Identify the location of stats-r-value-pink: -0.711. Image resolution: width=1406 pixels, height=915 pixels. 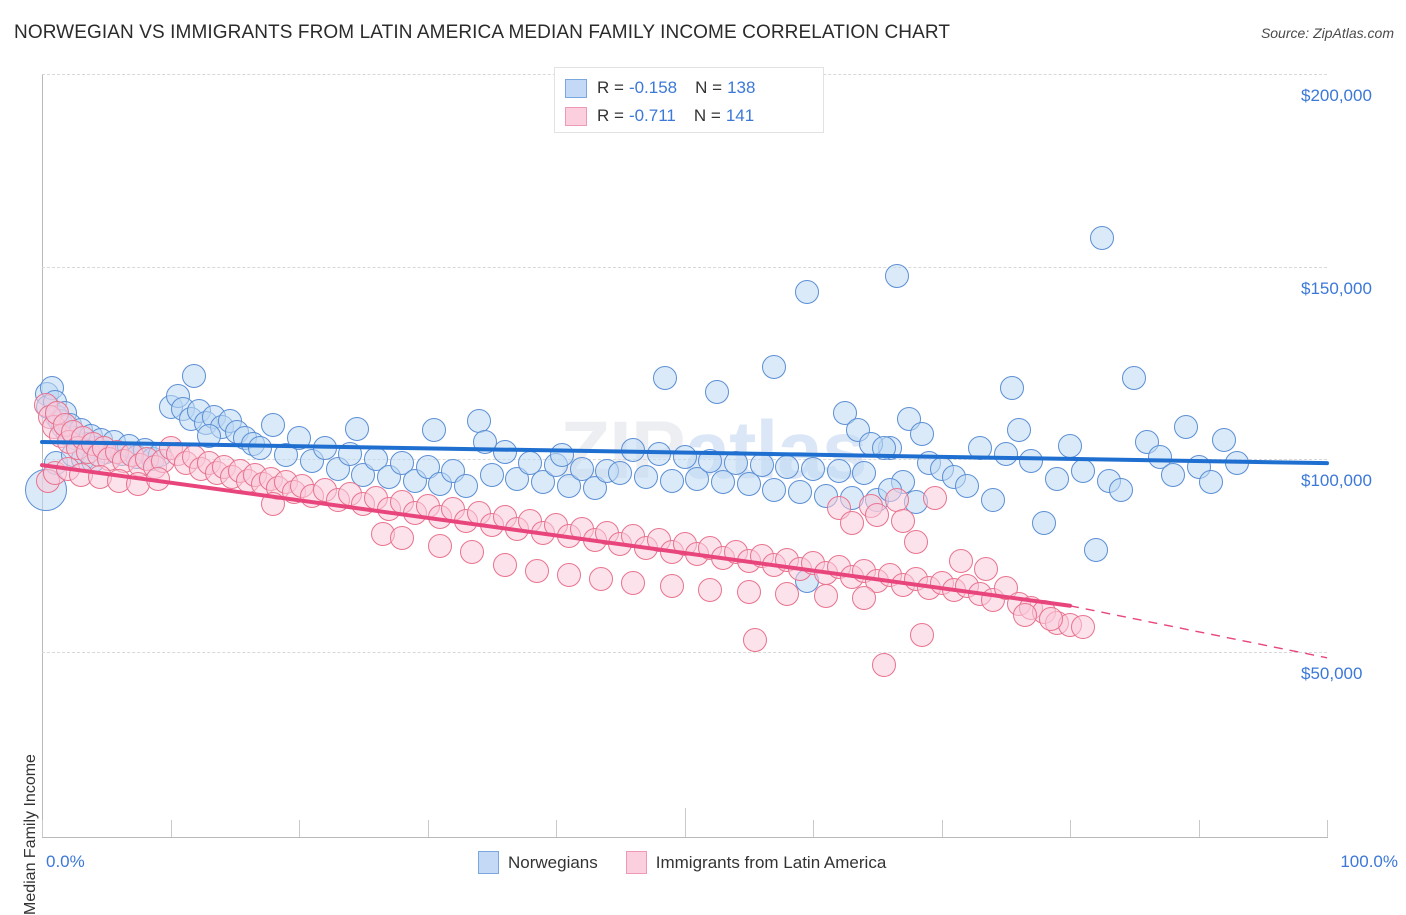
(652, 115).